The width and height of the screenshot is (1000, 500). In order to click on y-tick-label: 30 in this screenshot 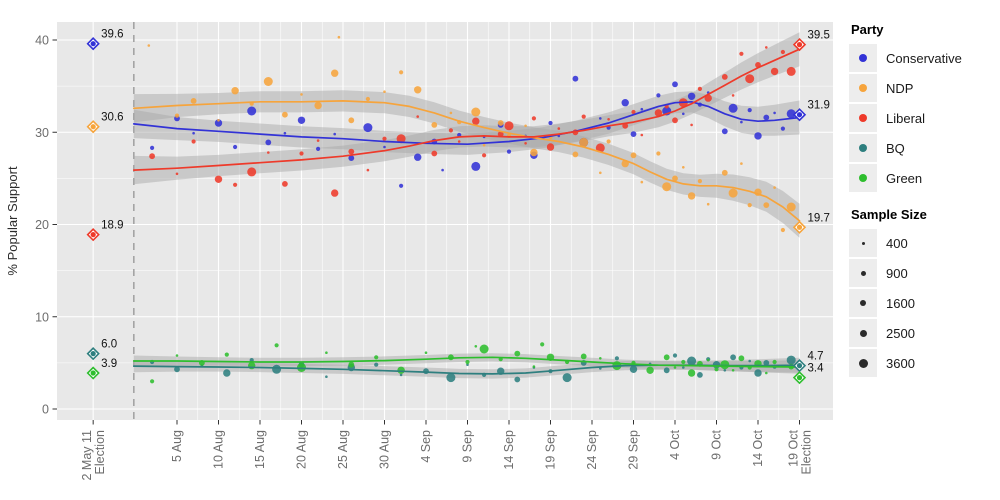, I will do `click(42, 133)`.